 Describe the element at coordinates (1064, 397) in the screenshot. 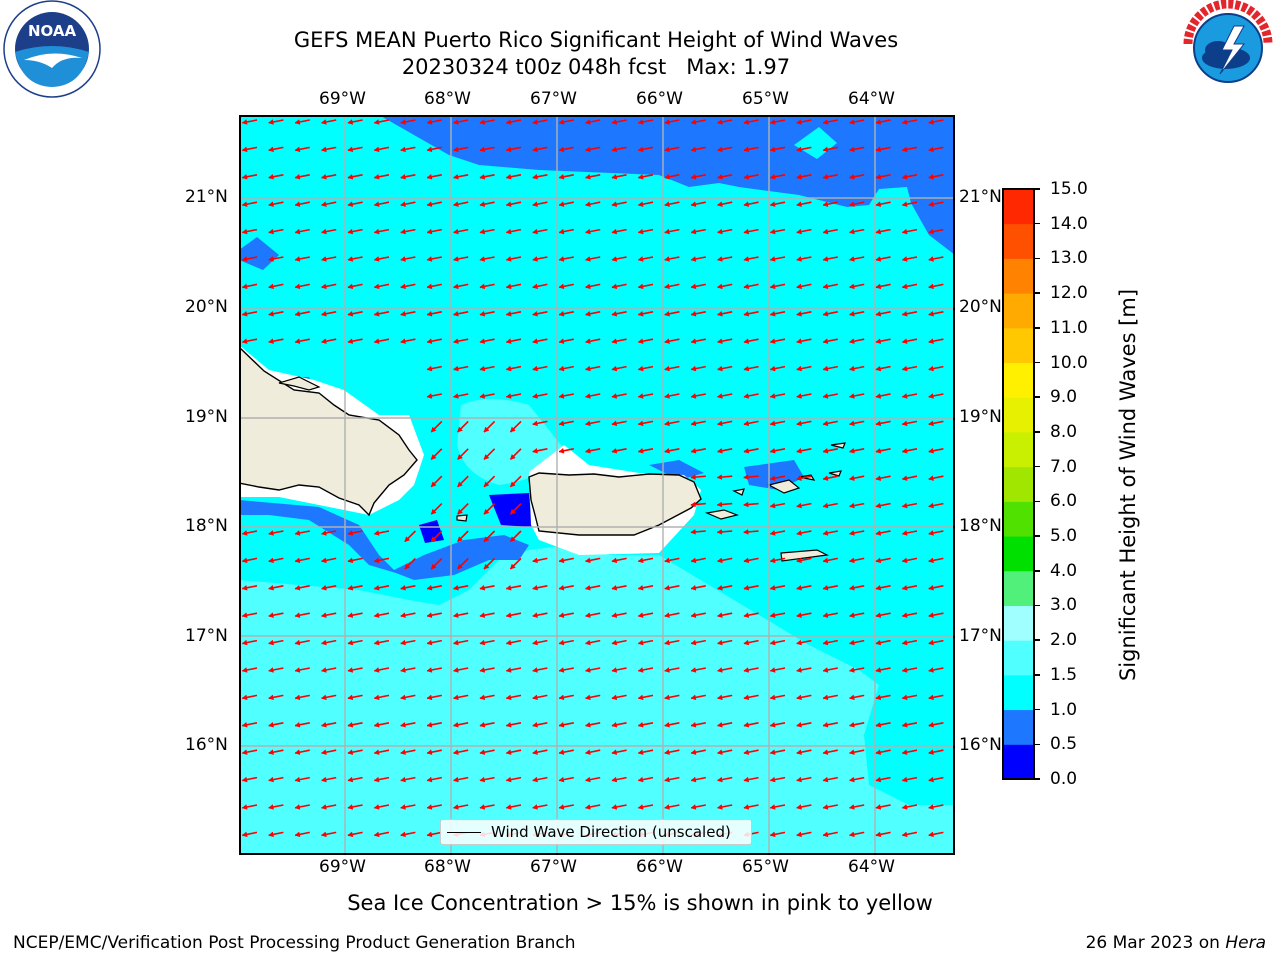

I see `colorbar-tick-label: 9.0` at that location.